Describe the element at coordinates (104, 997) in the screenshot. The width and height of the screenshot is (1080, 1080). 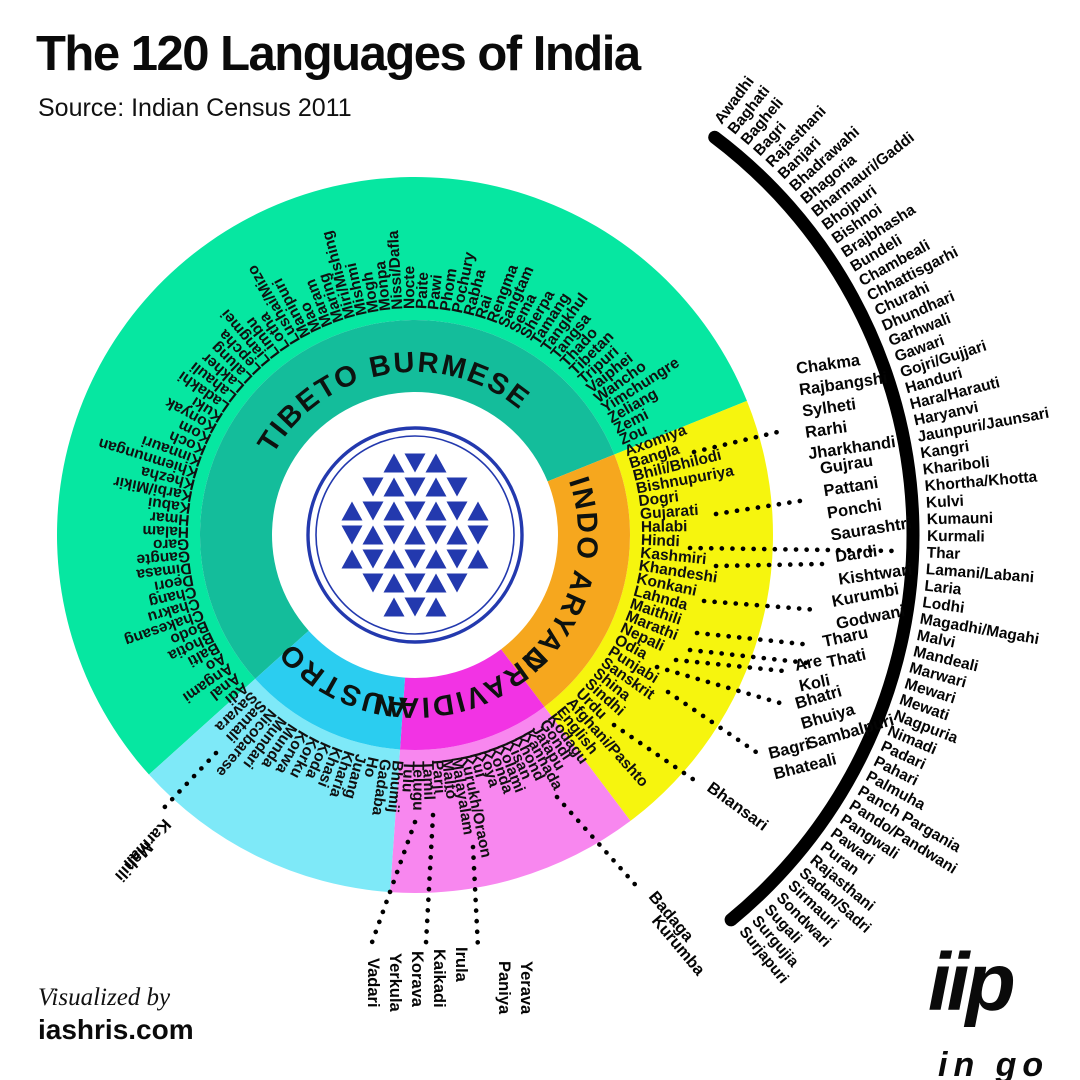
I see `credit-visualized-by: Visualized by` at that location.